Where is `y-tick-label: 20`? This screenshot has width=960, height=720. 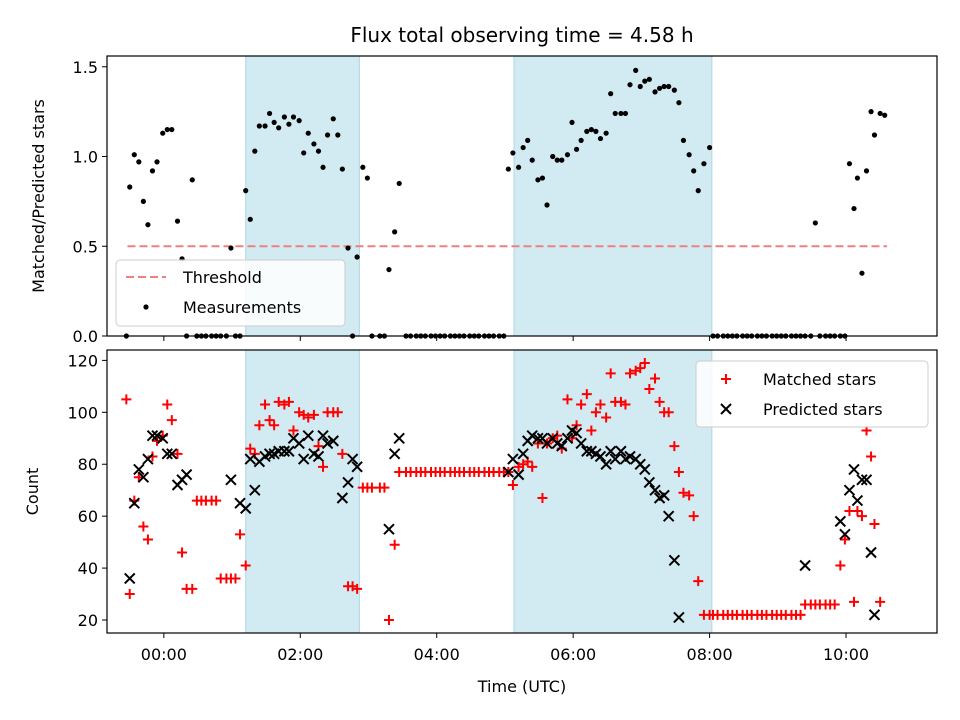
y-tick-label: 20 is located at coordinates (88, 620).